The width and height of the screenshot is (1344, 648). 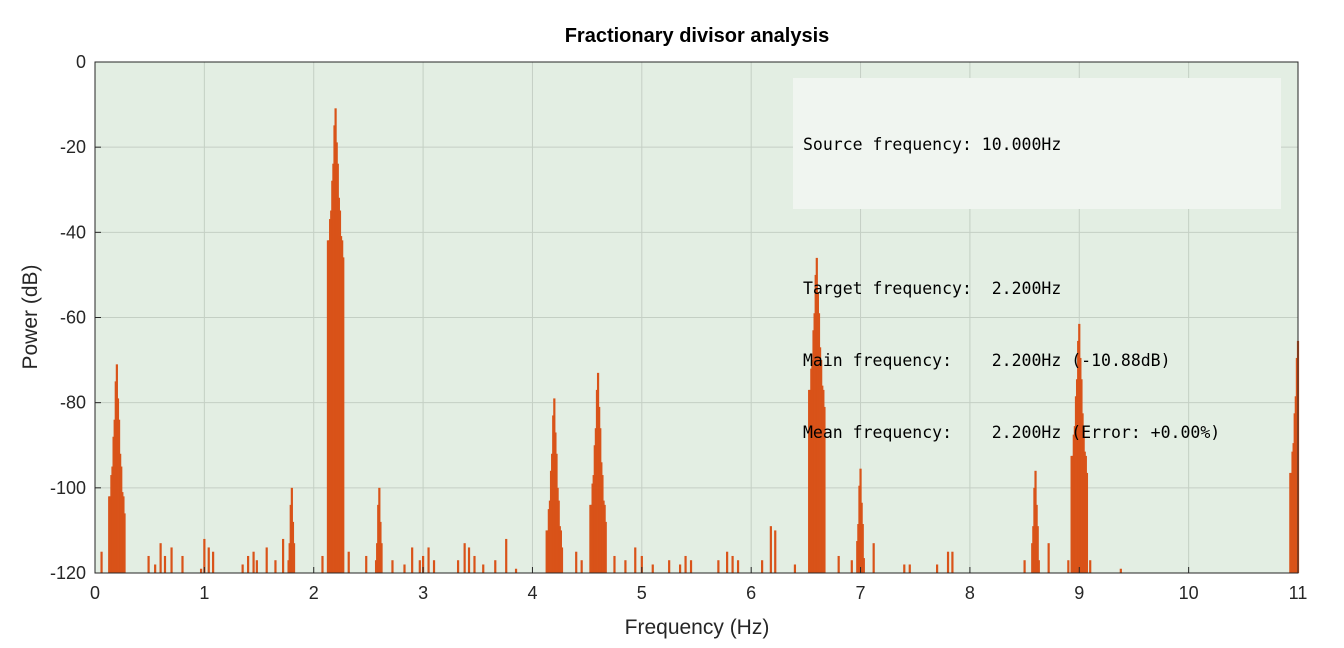 What do you see at coordinates (30, 316) in the screenshot?
I see `y-axis-label: Power (dB)` at bounding box center [30, 316].